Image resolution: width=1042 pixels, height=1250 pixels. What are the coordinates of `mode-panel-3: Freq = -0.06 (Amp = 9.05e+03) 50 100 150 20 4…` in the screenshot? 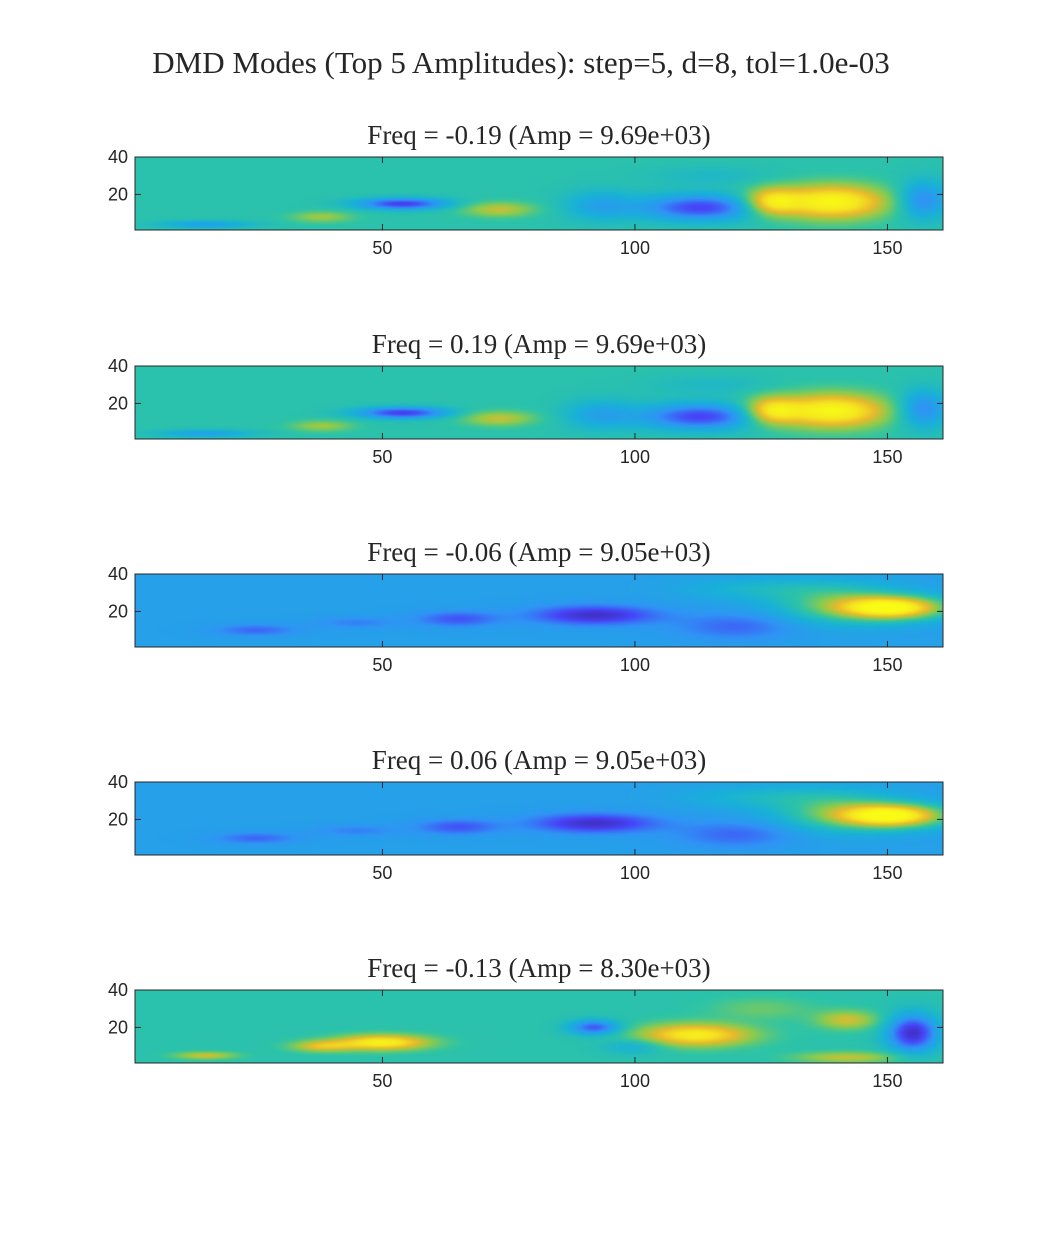 It's located at (526, 606).